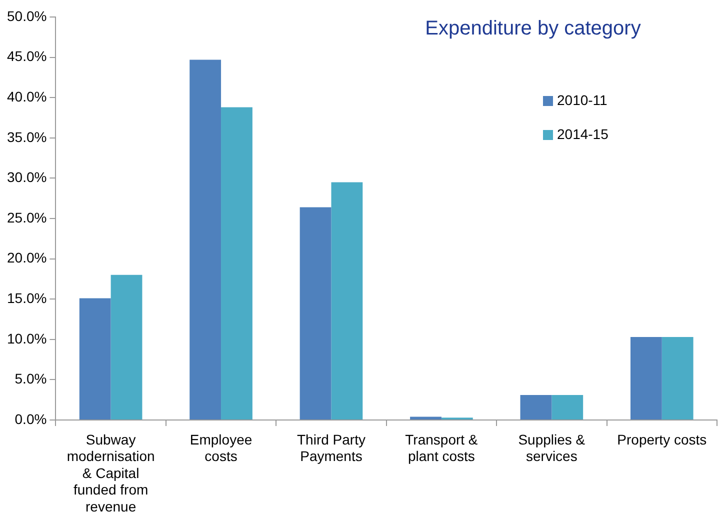 The width and height of the screenshot is (721, 522). I want to click on y-tick-label: 0.0%, so click(30, 418).